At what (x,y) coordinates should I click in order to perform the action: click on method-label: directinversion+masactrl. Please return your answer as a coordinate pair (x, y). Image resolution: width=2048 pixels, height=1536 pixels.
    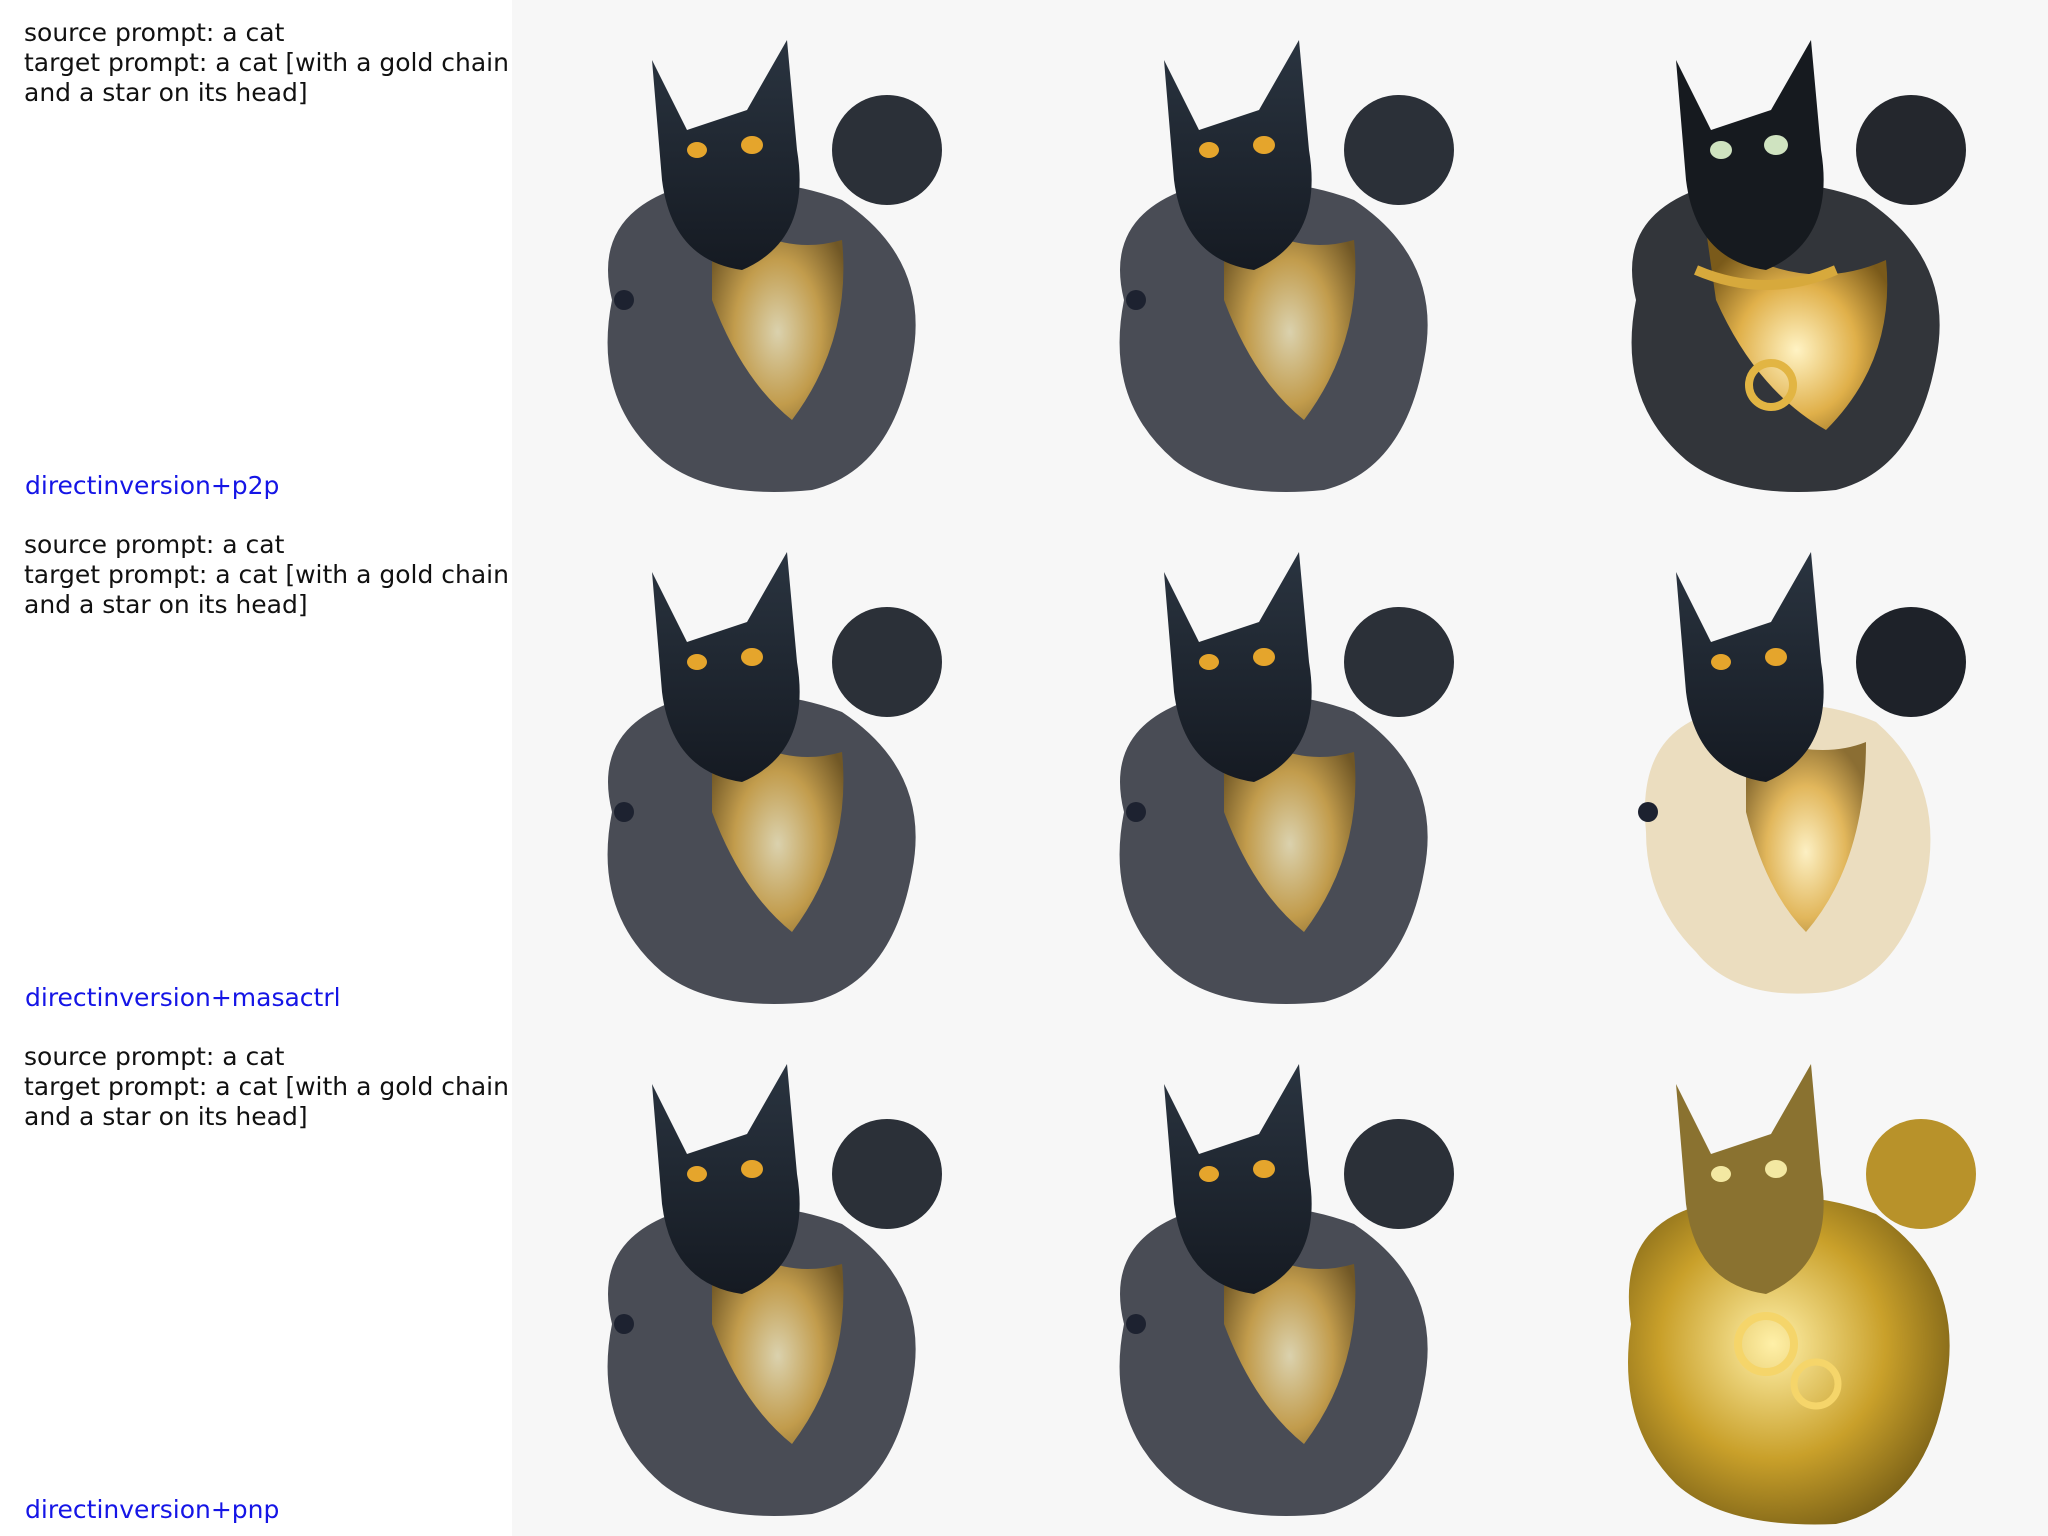
    Looking at the image, I should click on (183, 997).